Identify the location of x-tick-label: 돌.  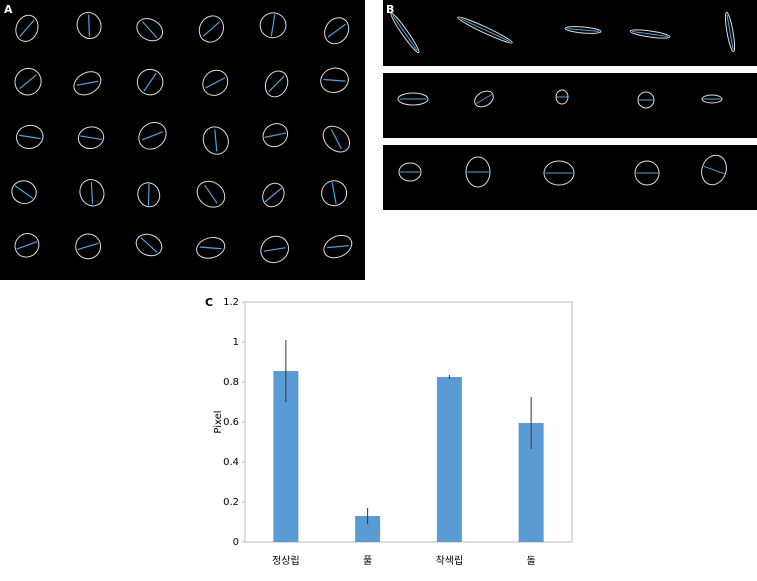
(531, 561).